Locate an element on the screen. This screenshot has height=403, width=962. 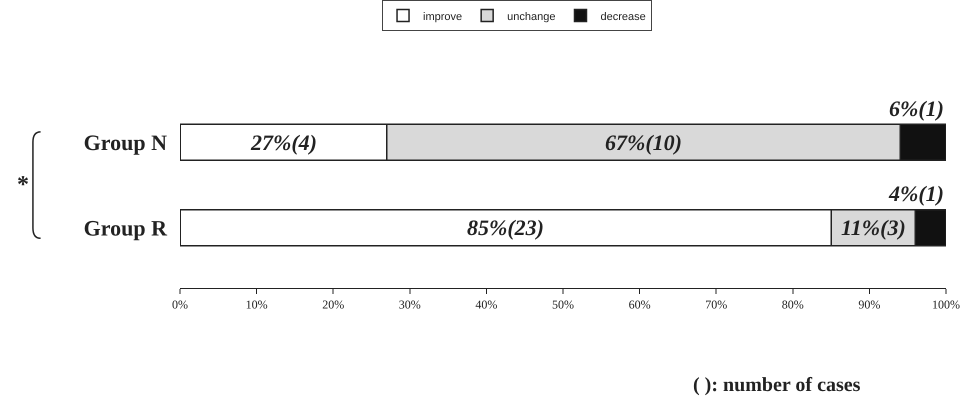
legend-label: decrease is located at coordinates (623, 16).